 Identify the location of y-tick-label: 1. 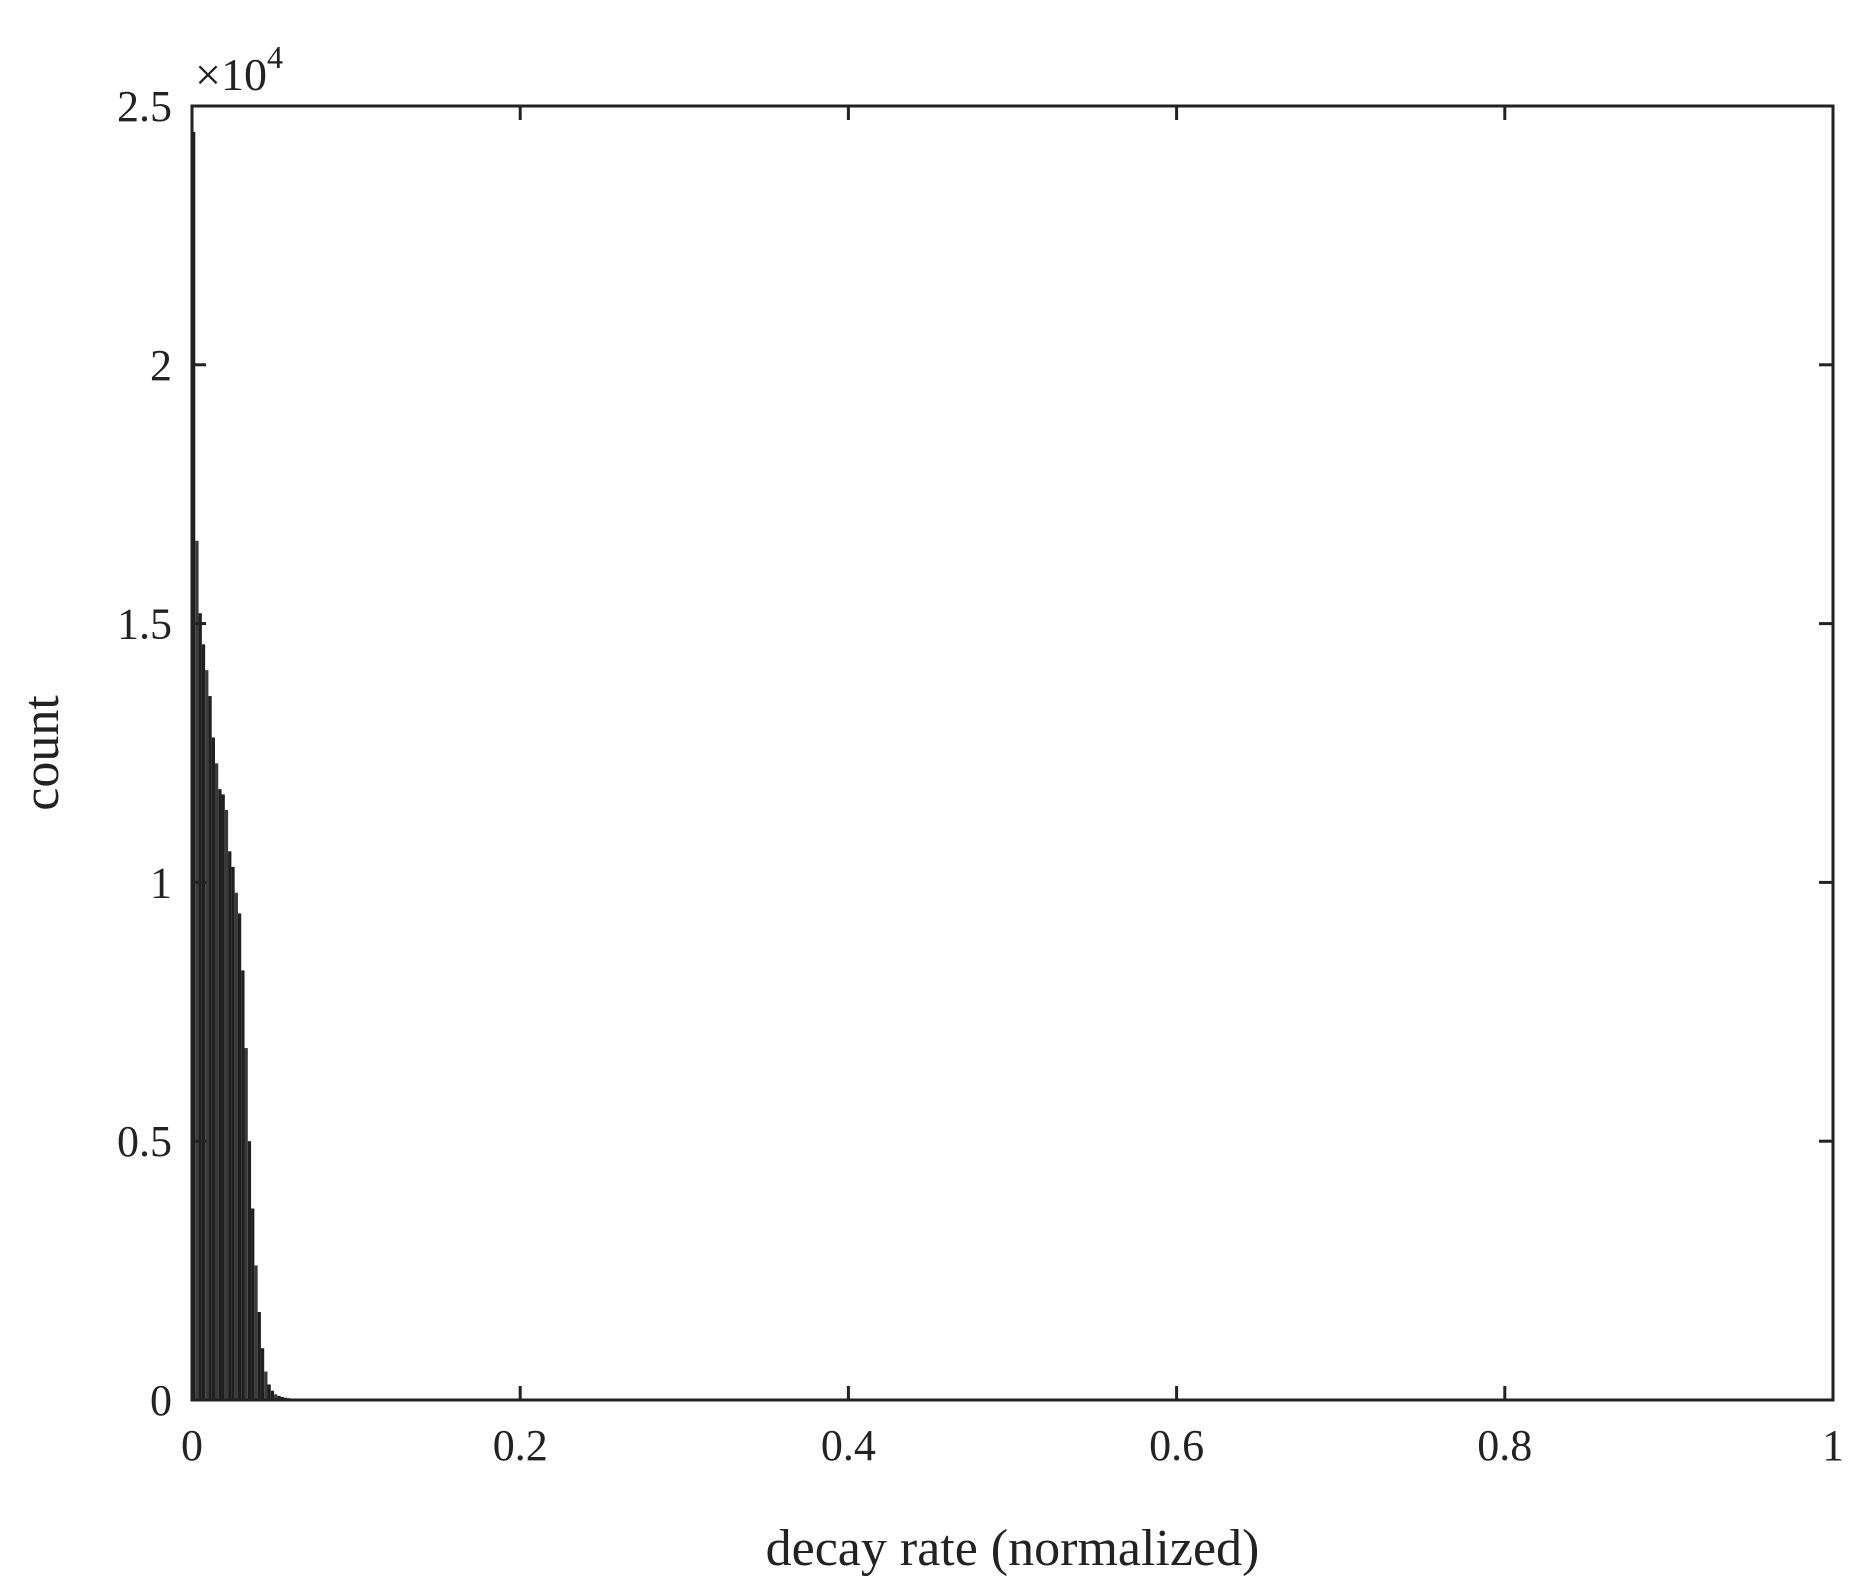
(161, 882).